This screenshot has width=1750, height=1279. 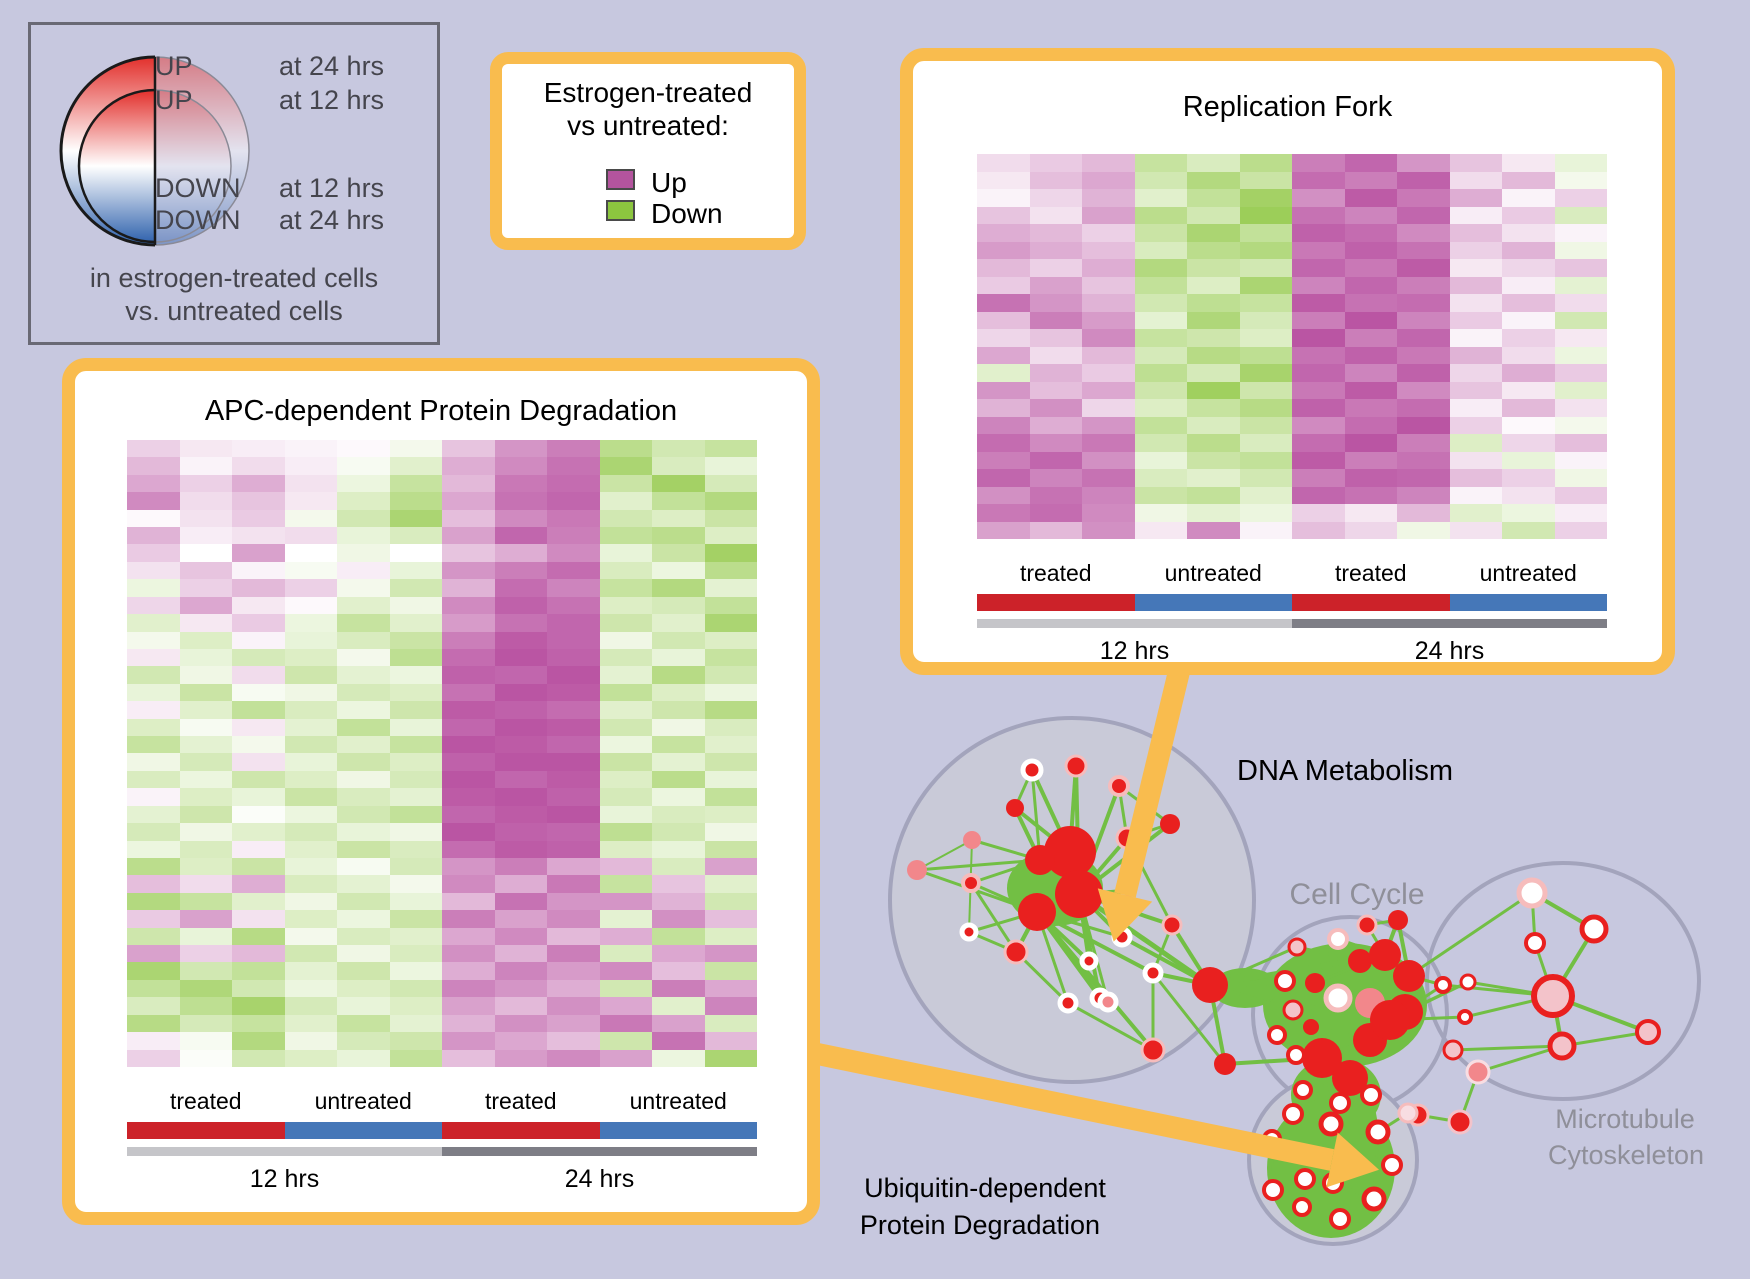 What do you see at coordinates (1110, 1026) in the screenshot?
I see `network-edge` at bounding box center [1110, 1026].